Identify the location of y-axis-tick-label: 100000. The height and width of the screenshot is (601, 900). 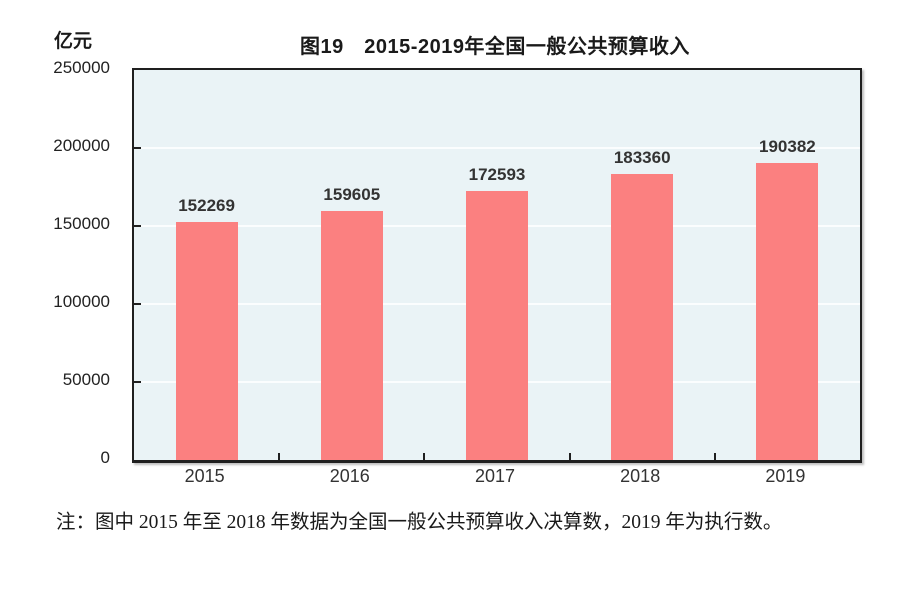
(81, 301).